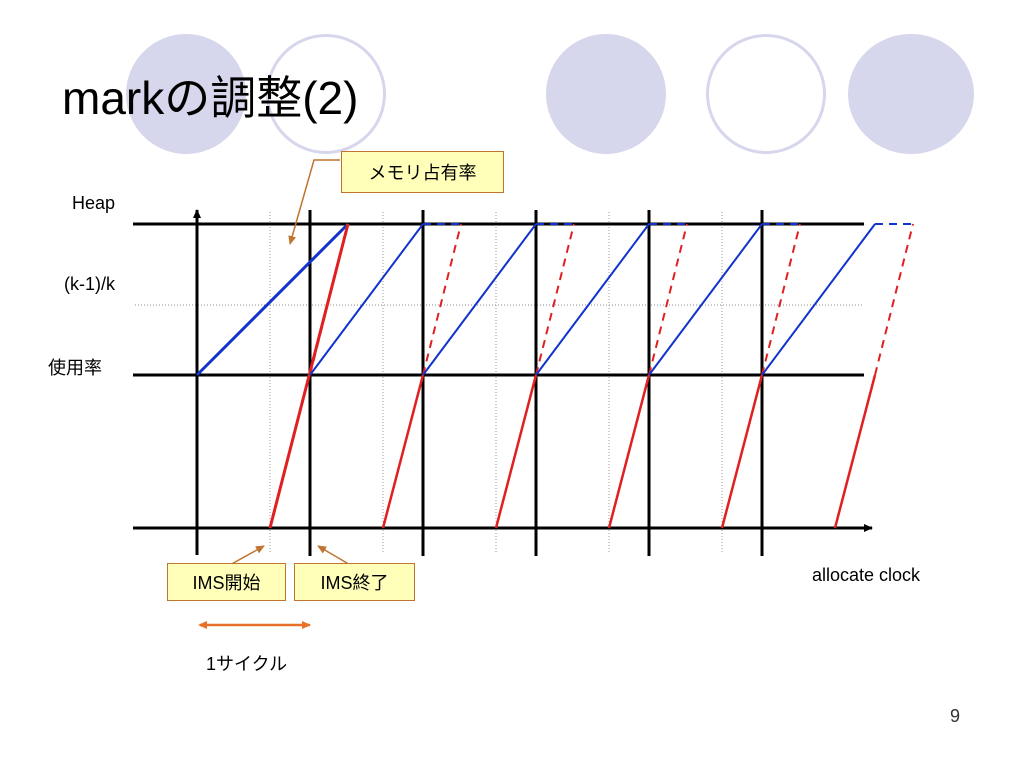 The width and height of the screenshot is (1024, 768). Describe the element at coordinates (75, 368) in the screenshot. I see `usage-label: 使用率` at that location.